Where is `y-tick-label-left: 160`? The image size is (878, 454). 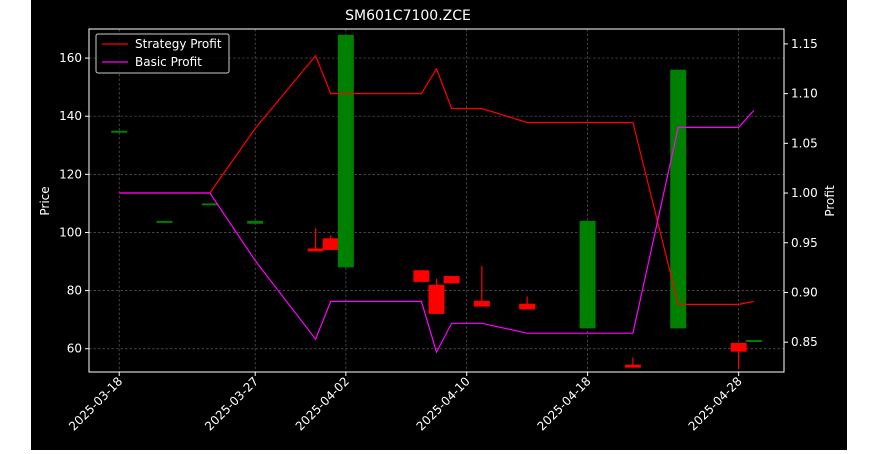 y-tick-label-left: 160 is located at coordinates (70, 58).